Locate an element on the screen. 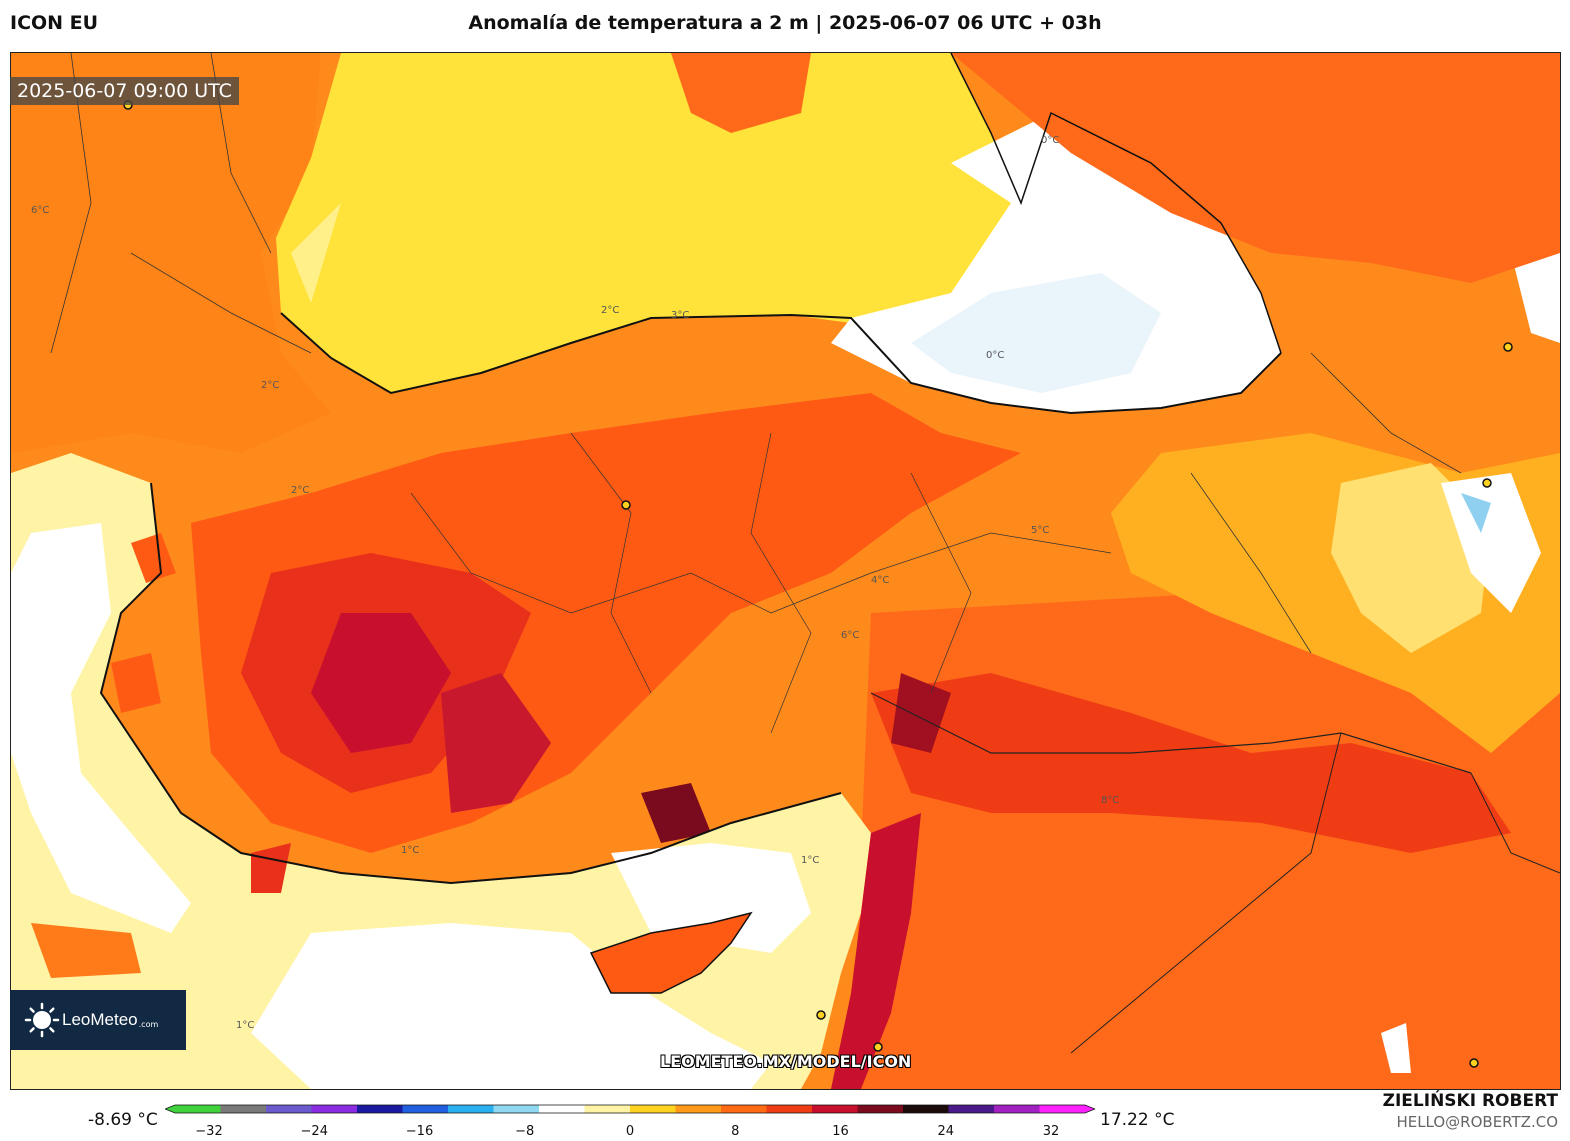  colorbar-tick-label: −32 is located at coordinates (209, 1131).